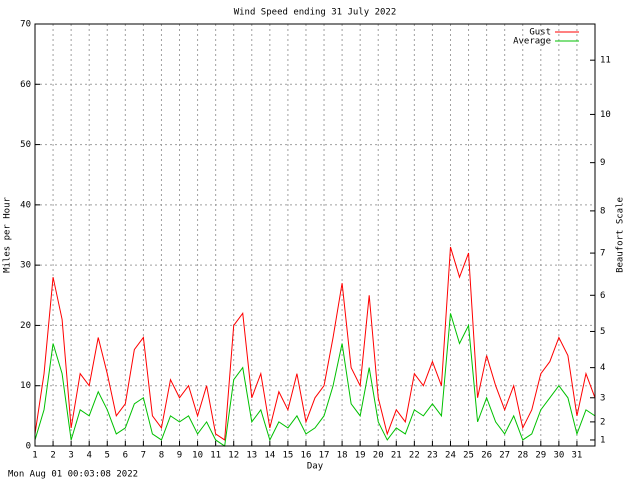 This screenshot has height=480, width=640. I want to click on x-tick-label: 28, so click(522, 456).